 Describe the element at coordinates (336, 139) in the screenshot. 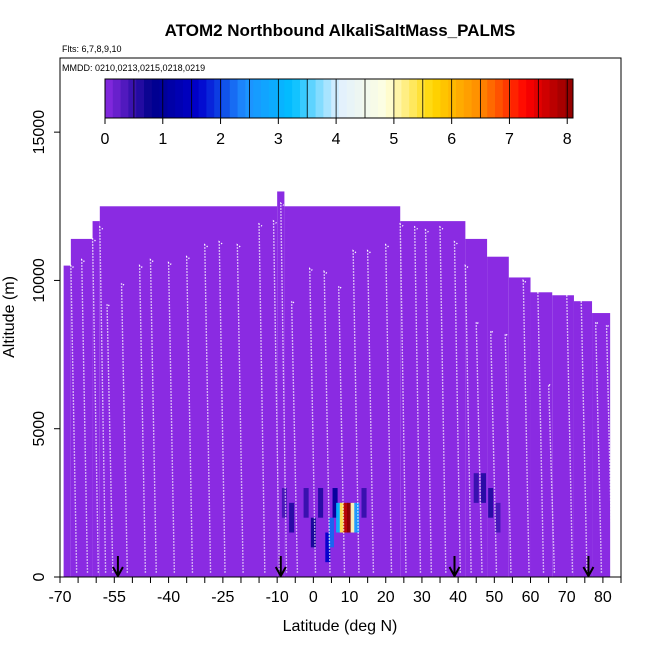

I see `colorbar-tick-label-4: 4` at that location.